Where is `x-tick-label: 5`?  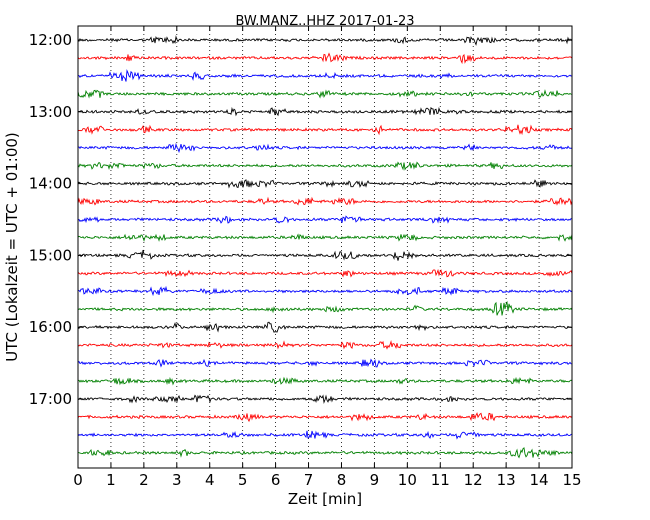
x-tick-label: 5 is located at coordinates (243, 480).